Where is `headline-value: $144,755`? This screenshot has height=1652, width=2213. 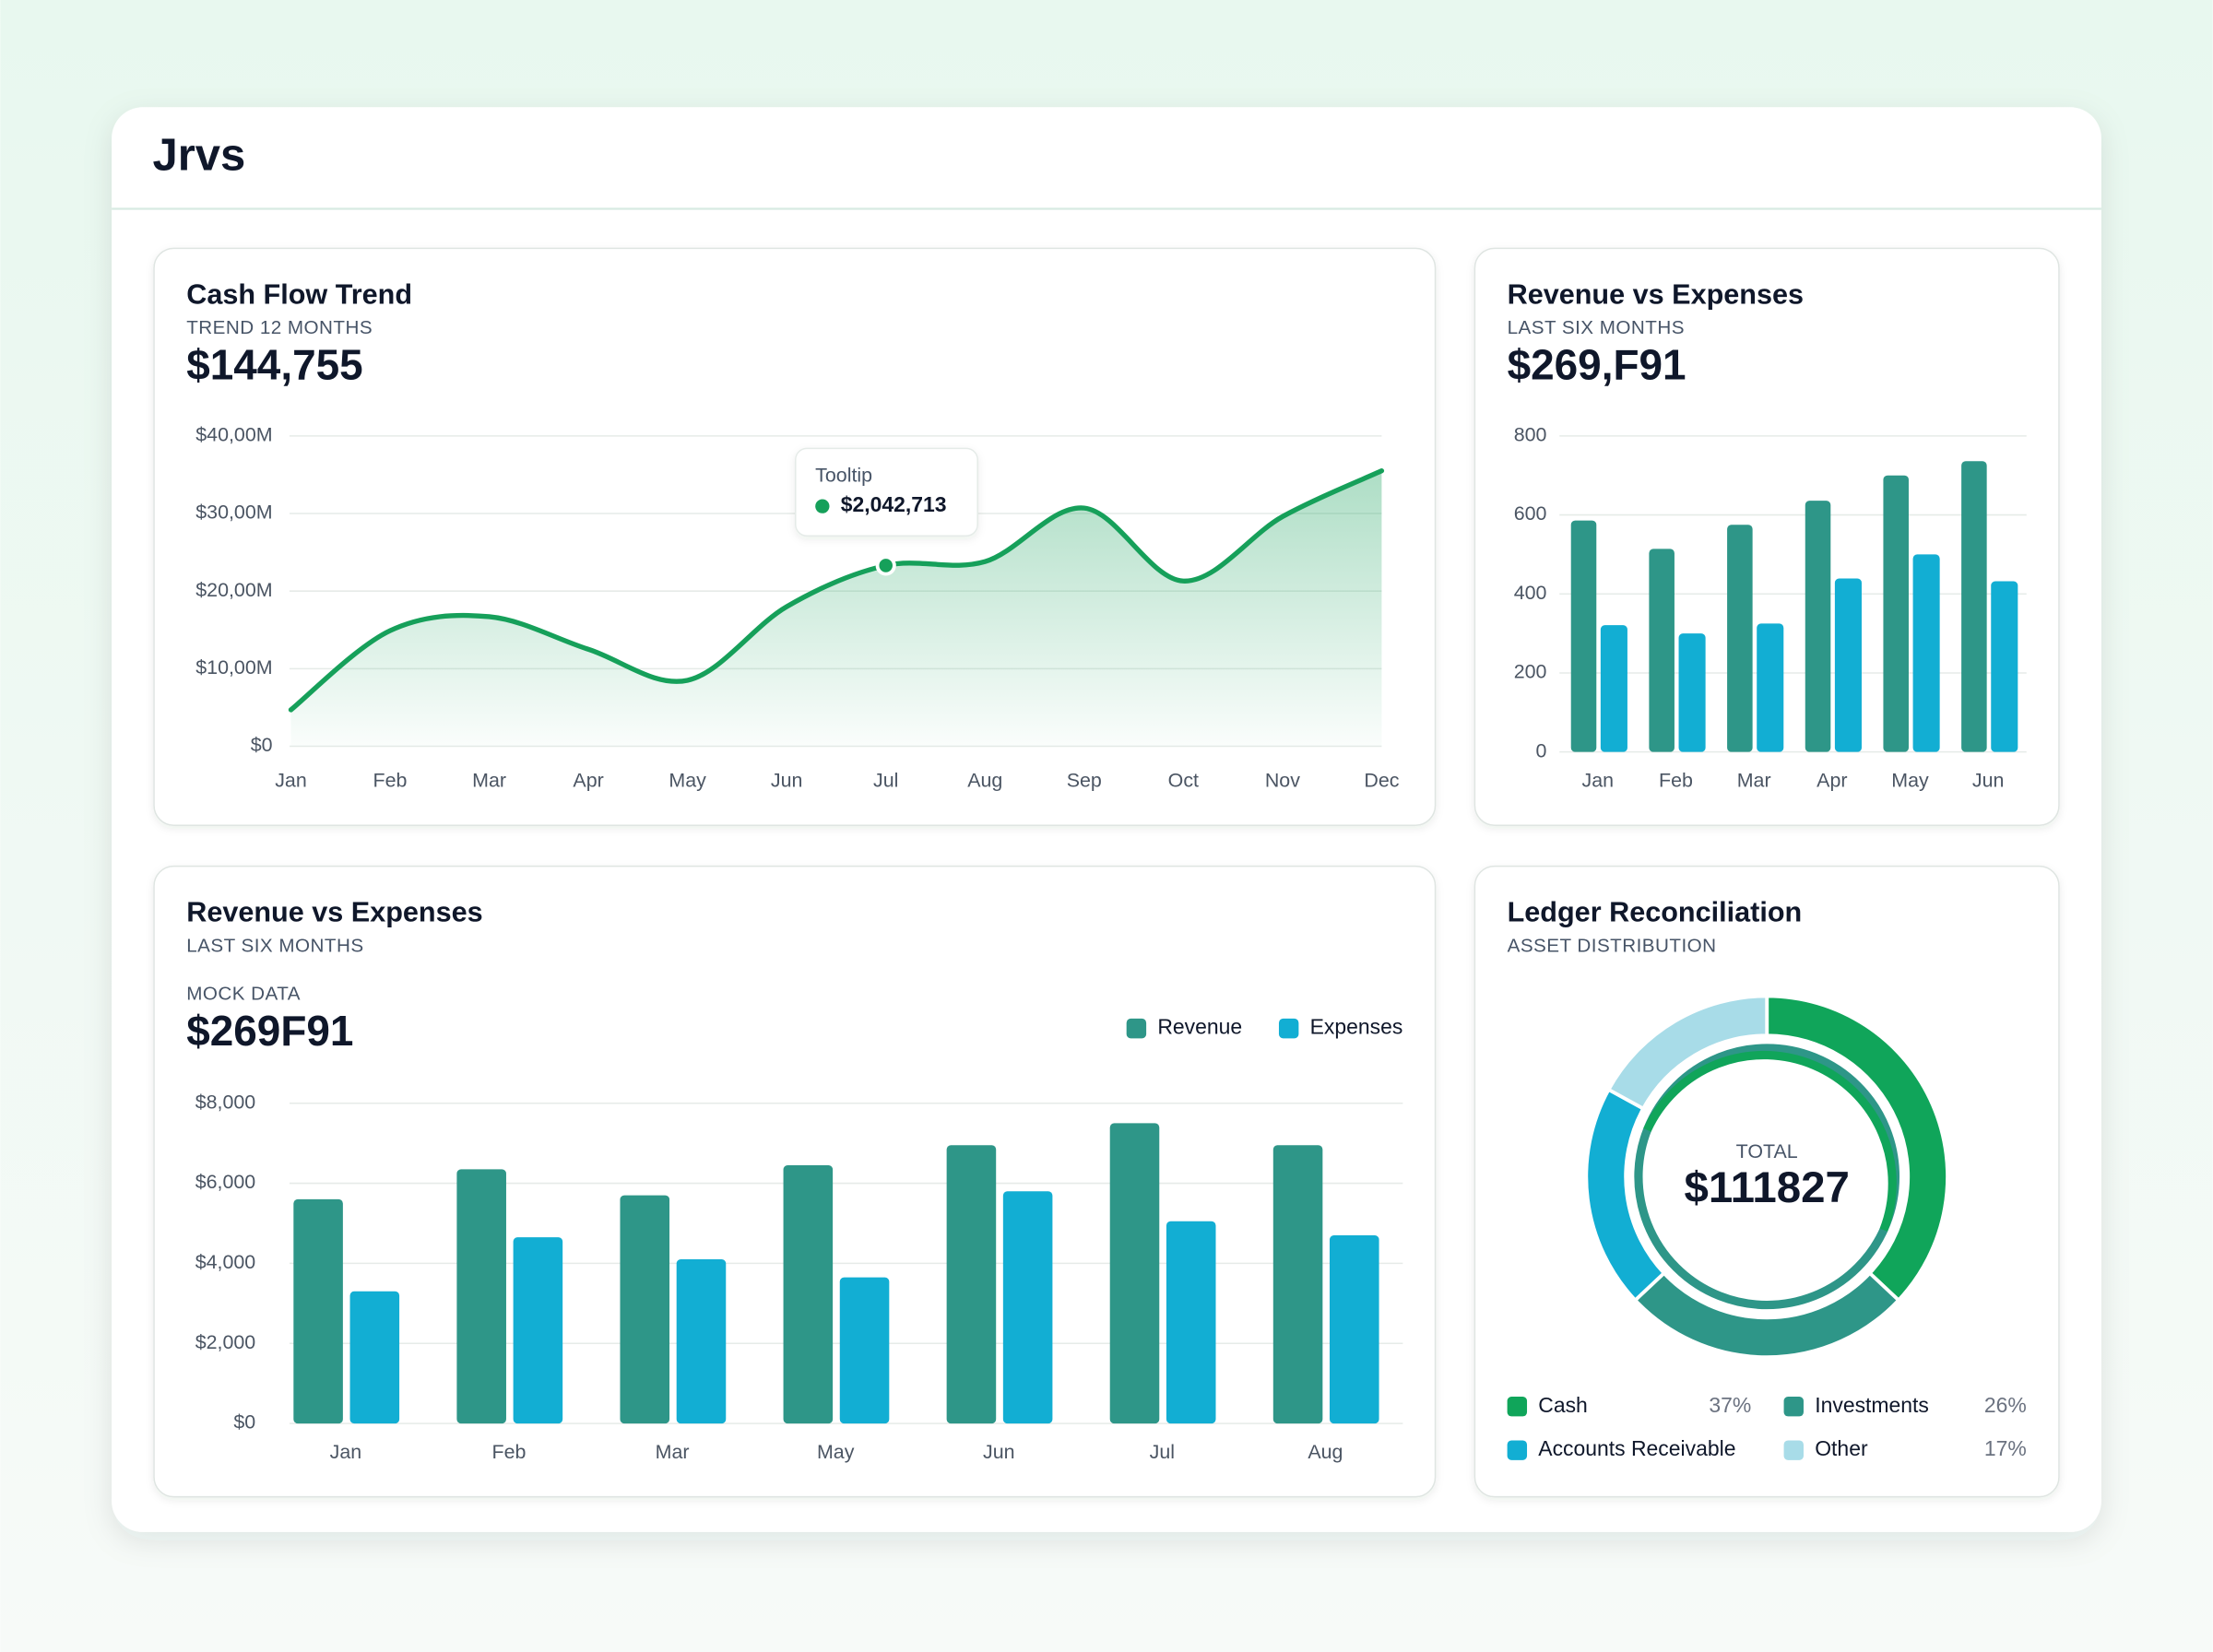 headline-value: $144,755 is located at coordinates (274, 365).